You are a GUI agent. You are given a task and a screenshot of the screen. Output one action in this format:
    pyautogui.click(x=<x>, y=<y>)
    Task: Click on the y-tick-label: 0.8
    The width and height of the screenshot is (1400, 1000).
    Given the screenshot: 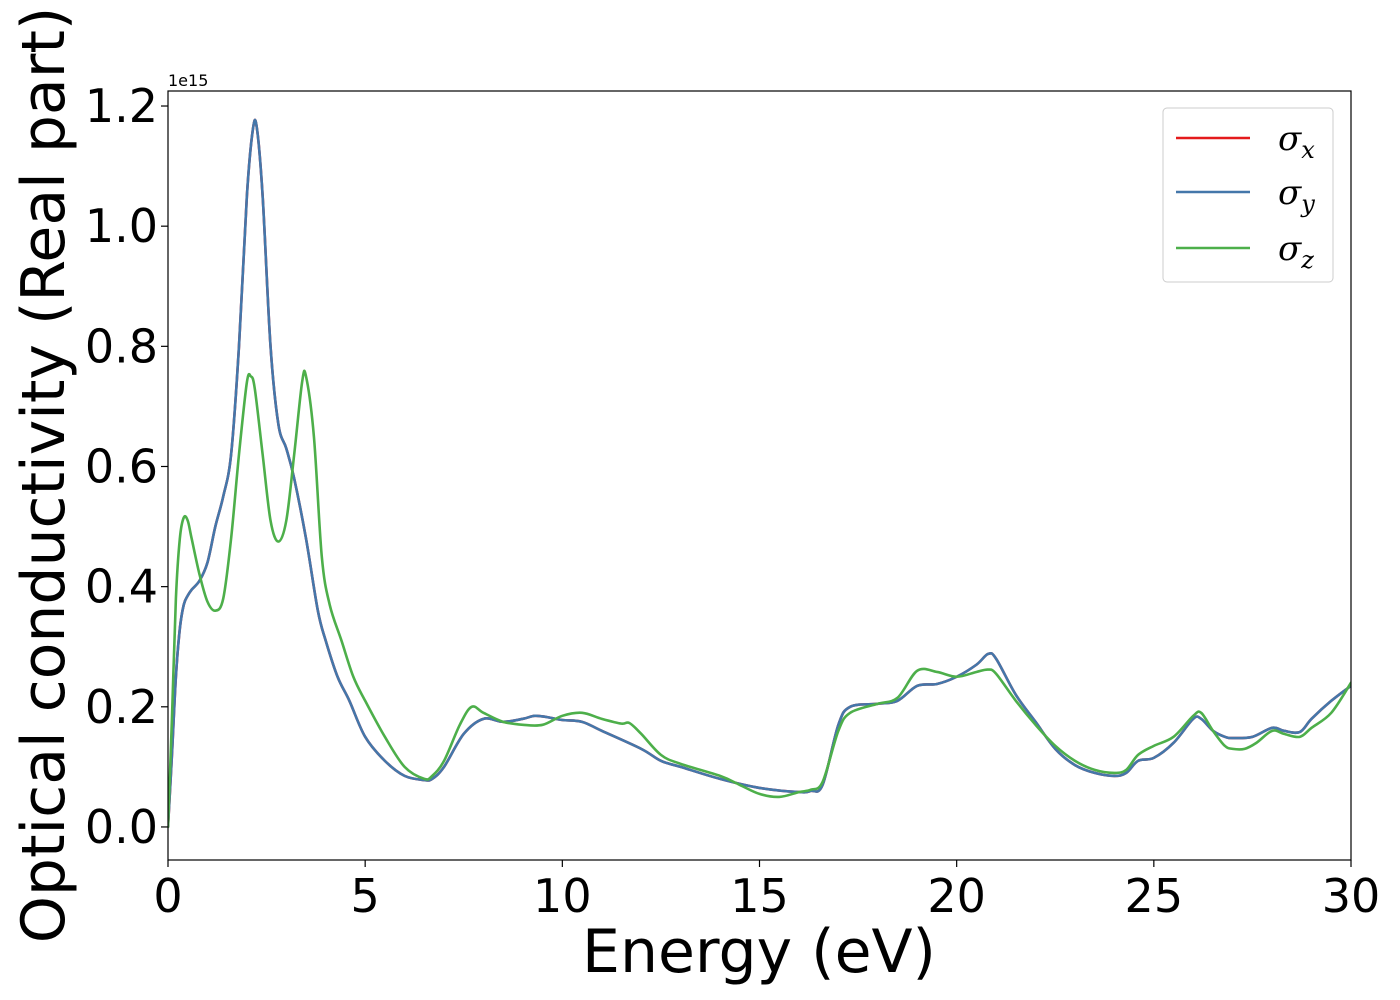 What is the action you would take?
    pyautogui.click(x=121, y=346)
    